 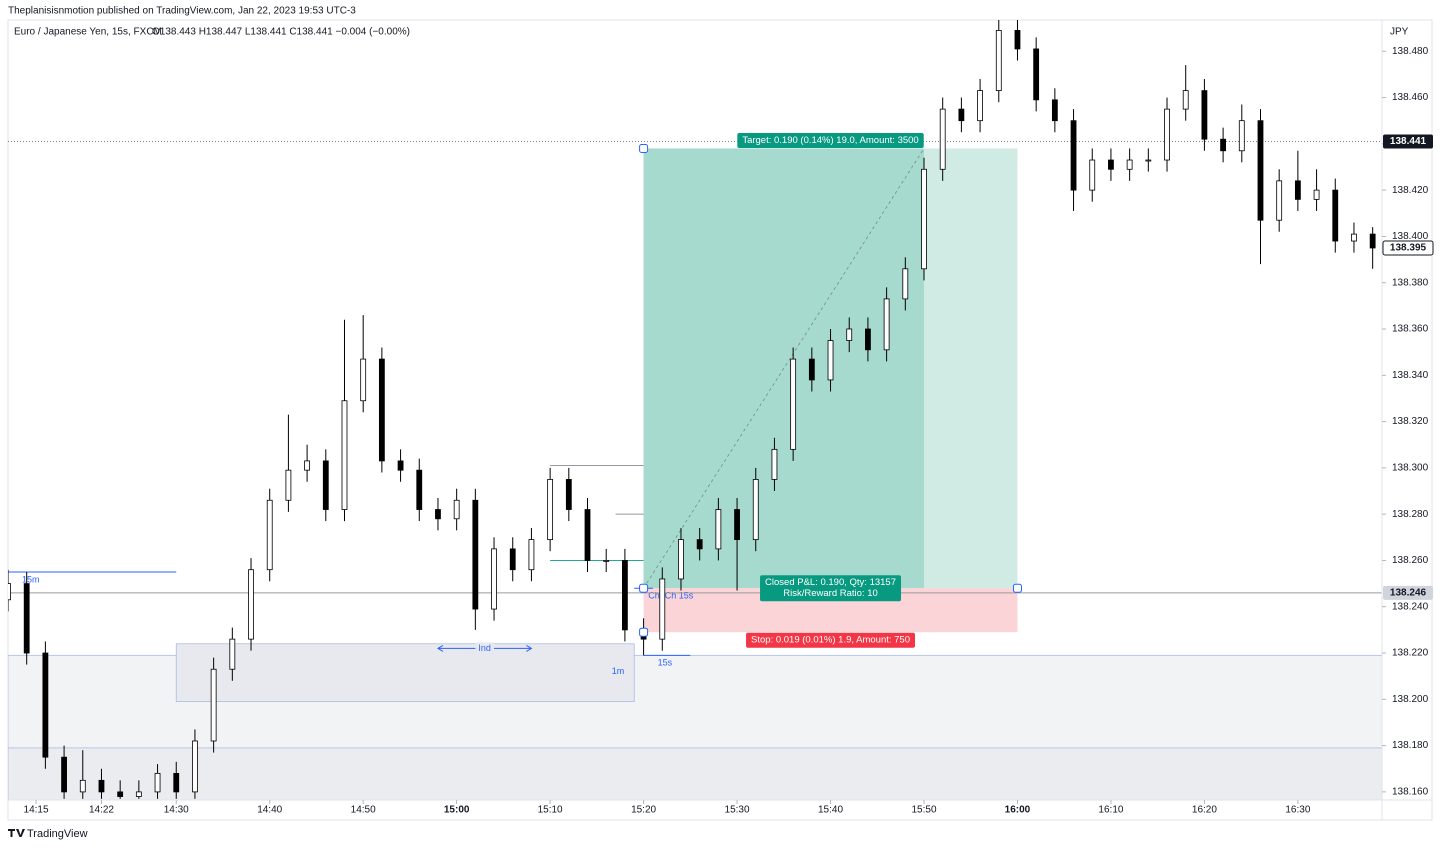 I want to click on x-tick-label: 16:00, so click(x=1018, y=810).